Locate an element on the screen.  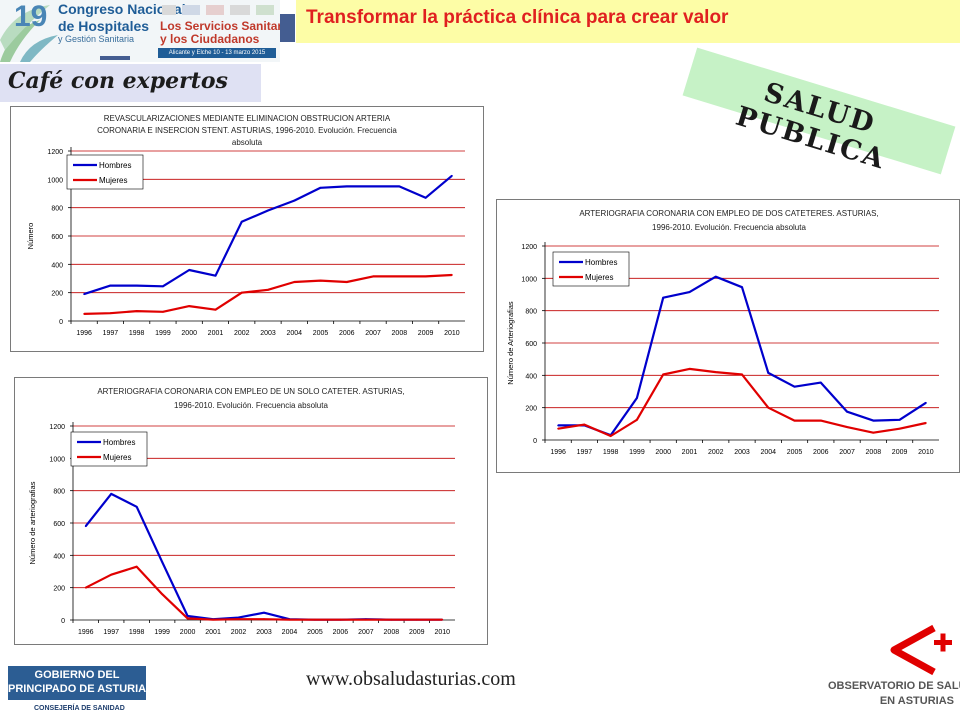
x-tick-label: 2006 is located at coordinates (341, 632).